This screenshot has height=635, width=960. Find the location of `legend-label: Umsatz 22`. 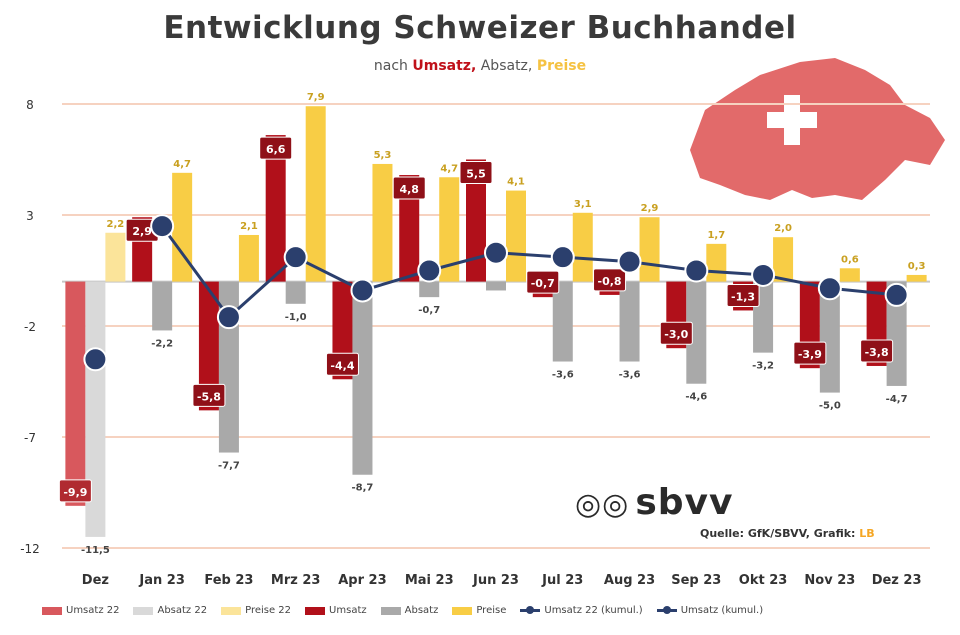

legend-label: Umsatz 22 is located at coordinates (93, 610).